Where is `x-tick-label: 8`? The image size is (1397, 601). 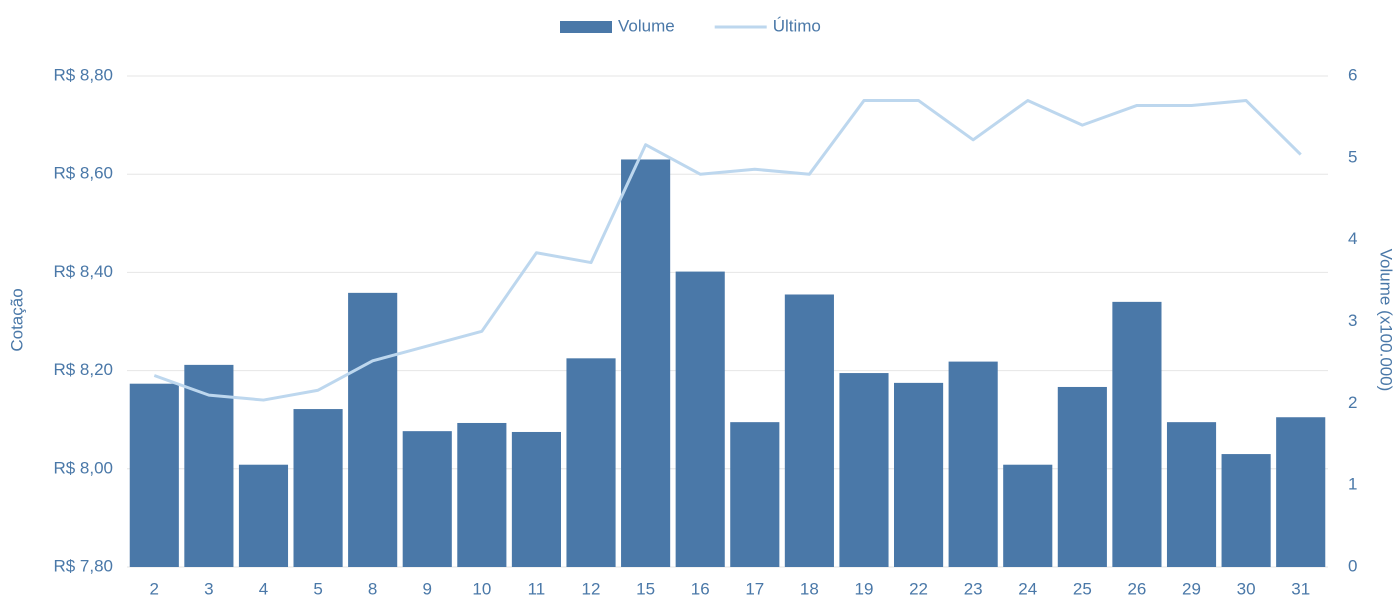
x-tick-label: 8 is located at coordinates (372, 588).